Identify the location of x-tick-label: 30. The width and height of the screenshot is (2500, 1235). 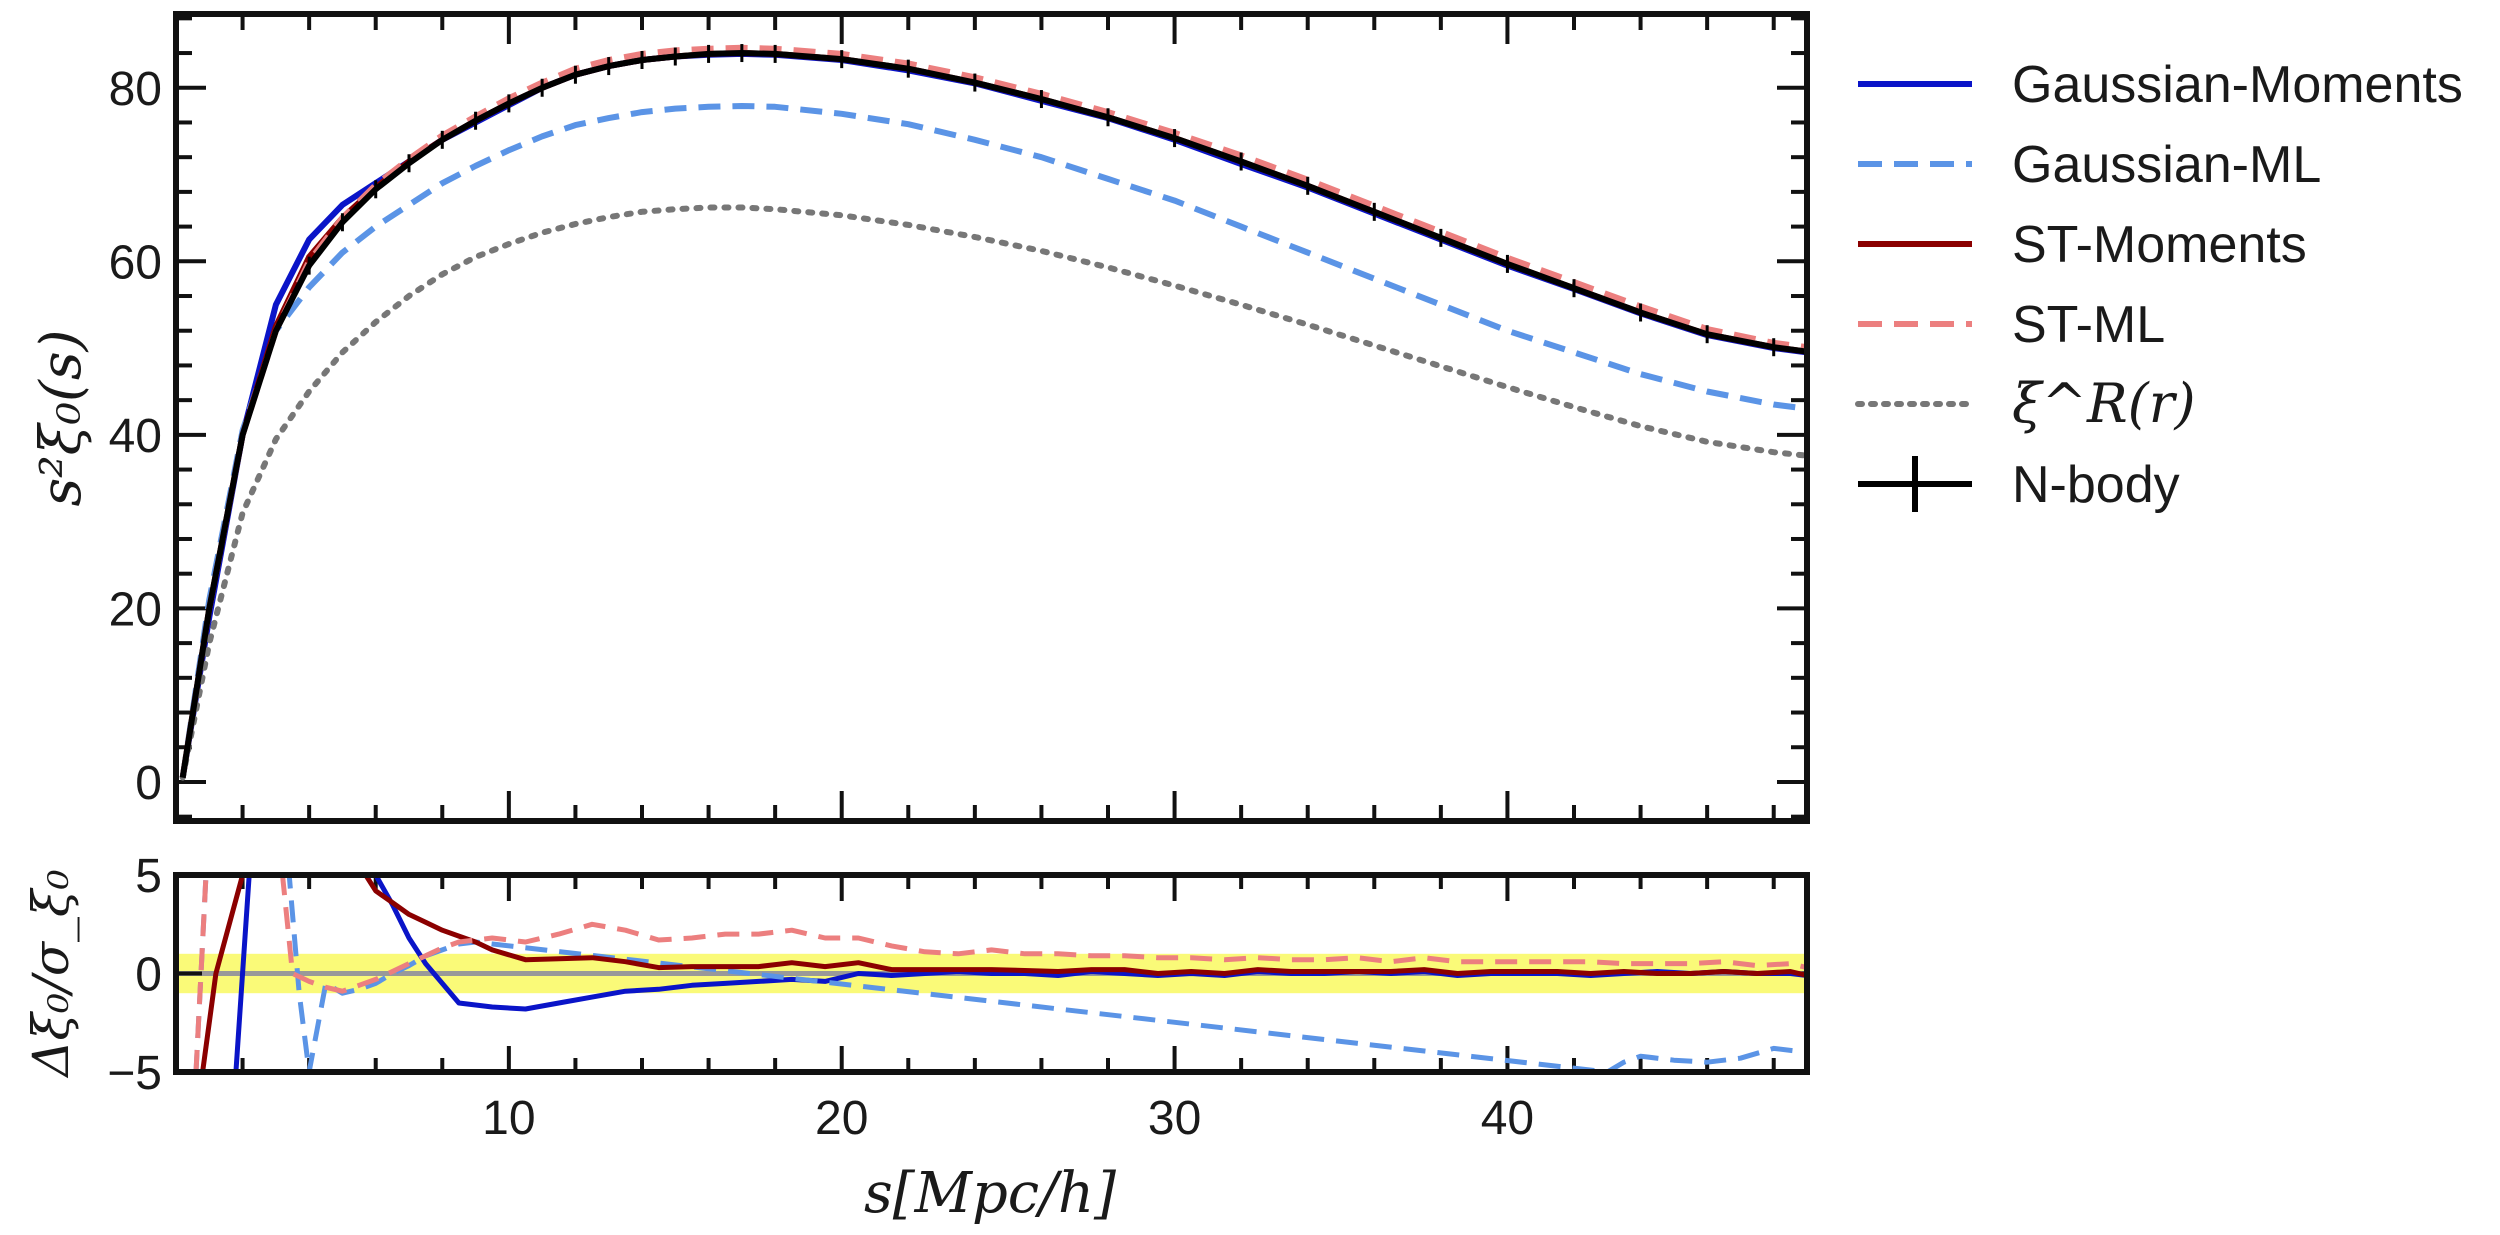
(1174, 1118).